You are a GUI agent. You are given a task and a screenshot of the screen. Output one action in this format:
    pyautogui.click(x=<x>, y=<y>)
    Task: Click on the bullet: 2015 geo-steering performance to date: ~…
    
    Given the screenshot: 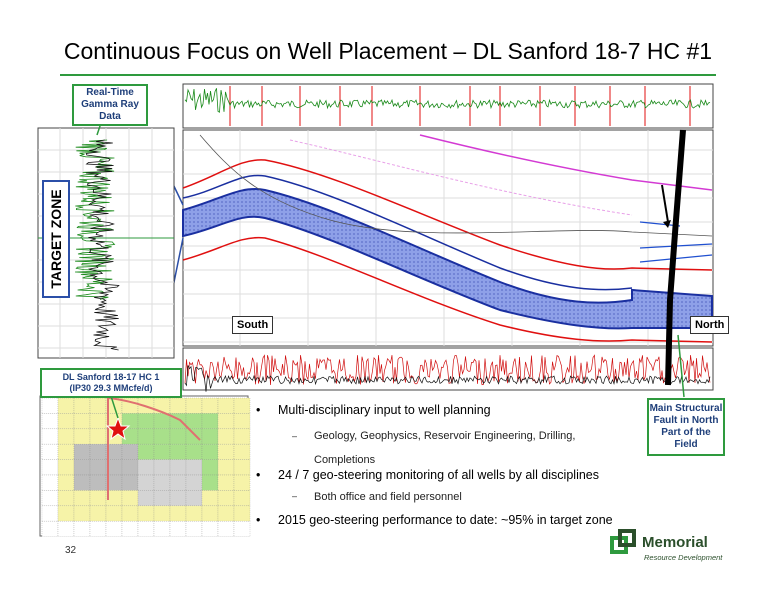 What is the action you would take?
    pyautogui.click(x=434, y=520)
    